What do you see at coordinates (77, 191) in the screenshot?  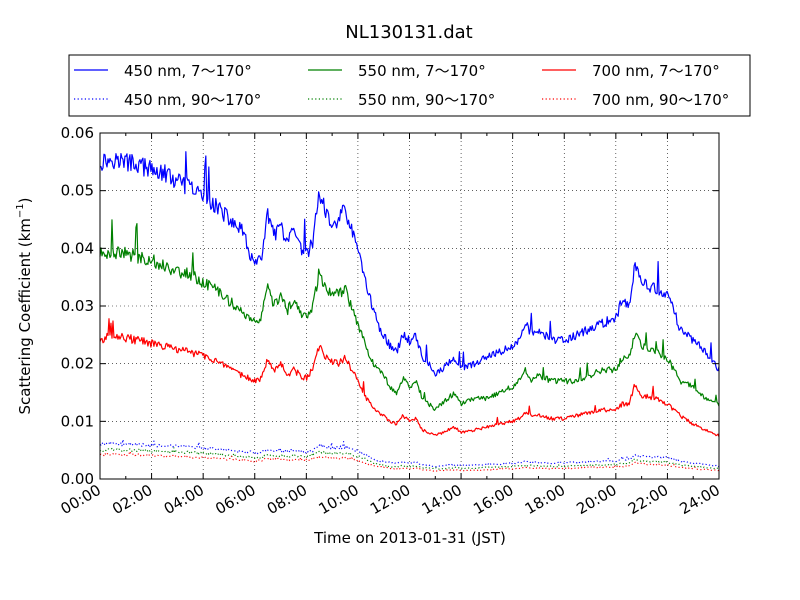 I see `y-tick-label: 0.05` at bounding box center [77, 191].